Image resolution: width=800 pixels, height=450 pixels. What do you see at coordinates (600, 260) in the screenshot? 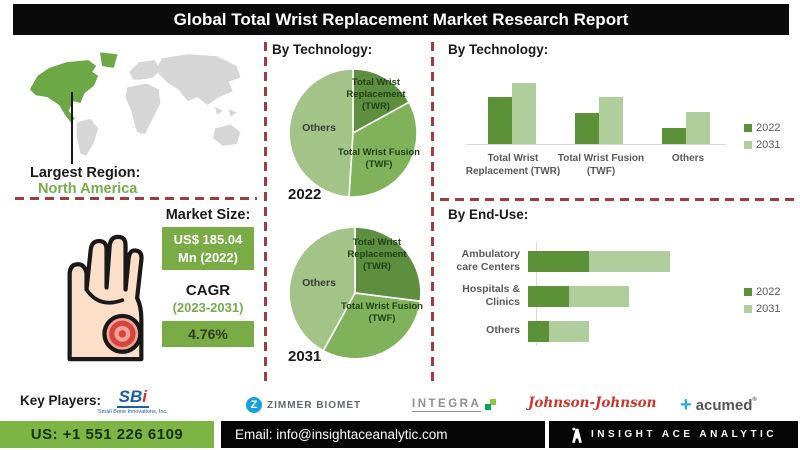
I see `enduse-row-ambulatory: Ambulatory care Centers` at bounding box center [600, 260].